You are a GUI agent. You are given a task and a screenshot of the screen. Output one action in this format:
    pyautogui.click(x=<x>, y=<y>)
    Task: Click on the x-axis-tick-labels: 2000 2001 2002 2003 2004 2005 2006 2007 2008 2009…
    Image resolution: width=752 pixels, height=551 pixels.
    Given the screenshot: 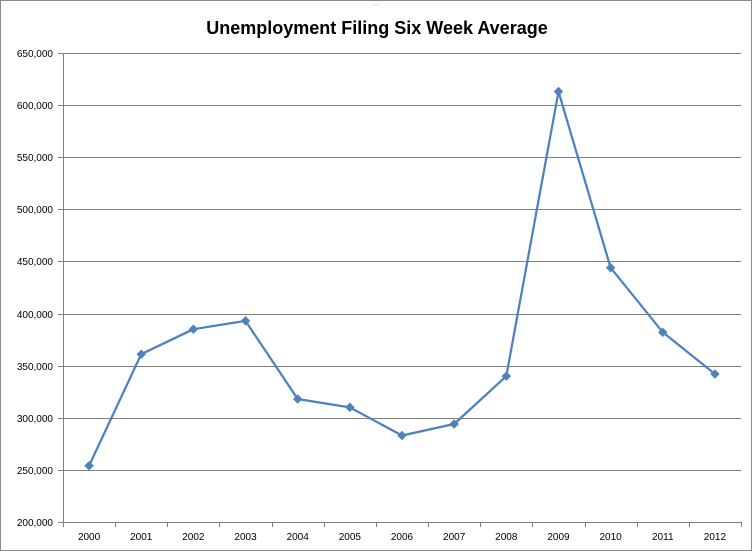 What is the action you would take?
    pyautogui.click(x=402, y=537)
    